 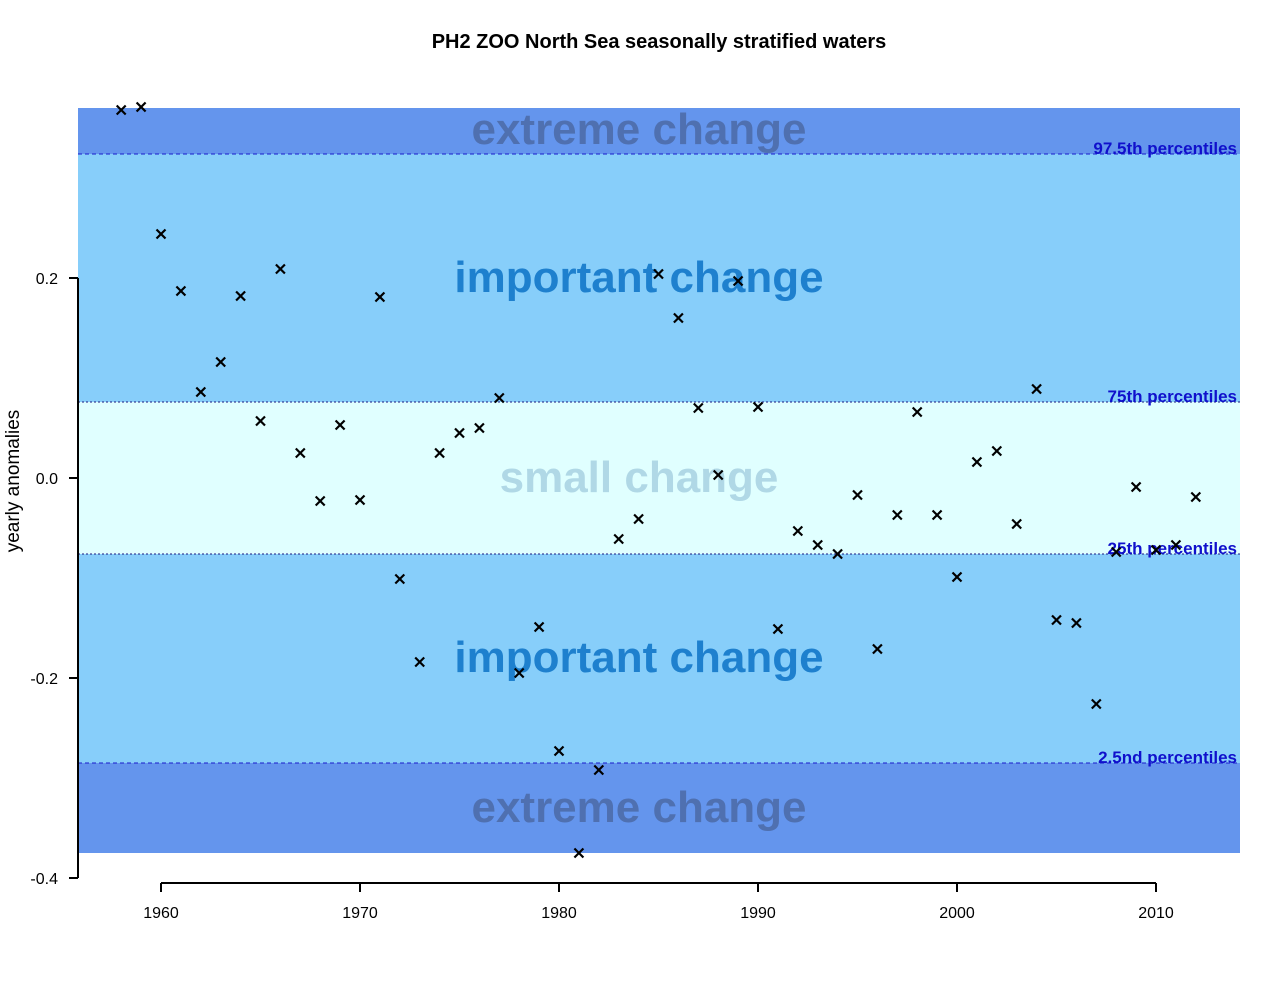 What do you see at coordinates (1172, 396) in the screenshot?
I see `percentile-label: 75th percentiles` at bounding box center [1172, 396].